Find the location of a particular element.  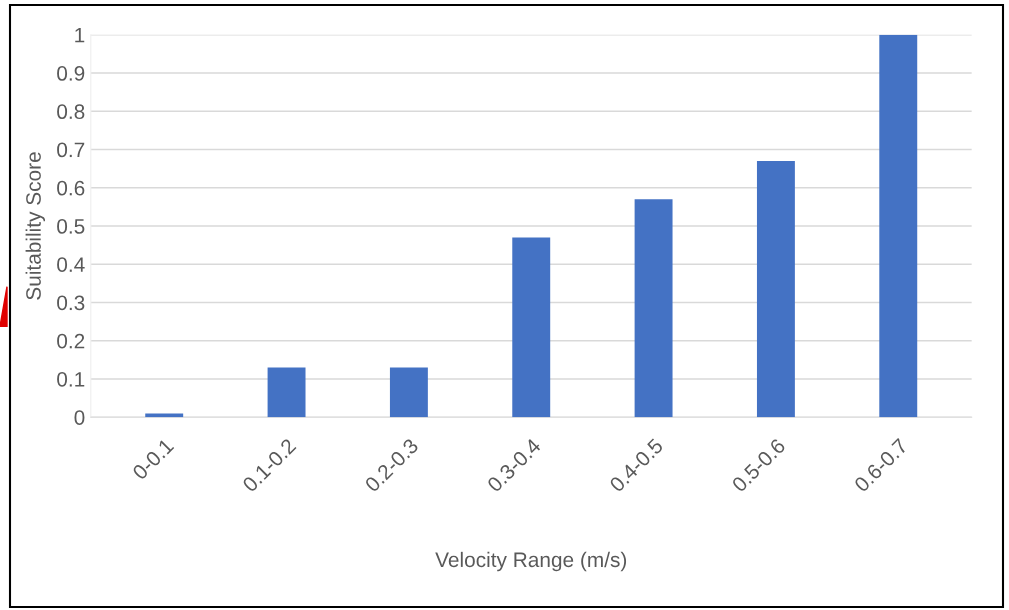

y-axis-title: Suitability Score is located at coordinates (35, 226).